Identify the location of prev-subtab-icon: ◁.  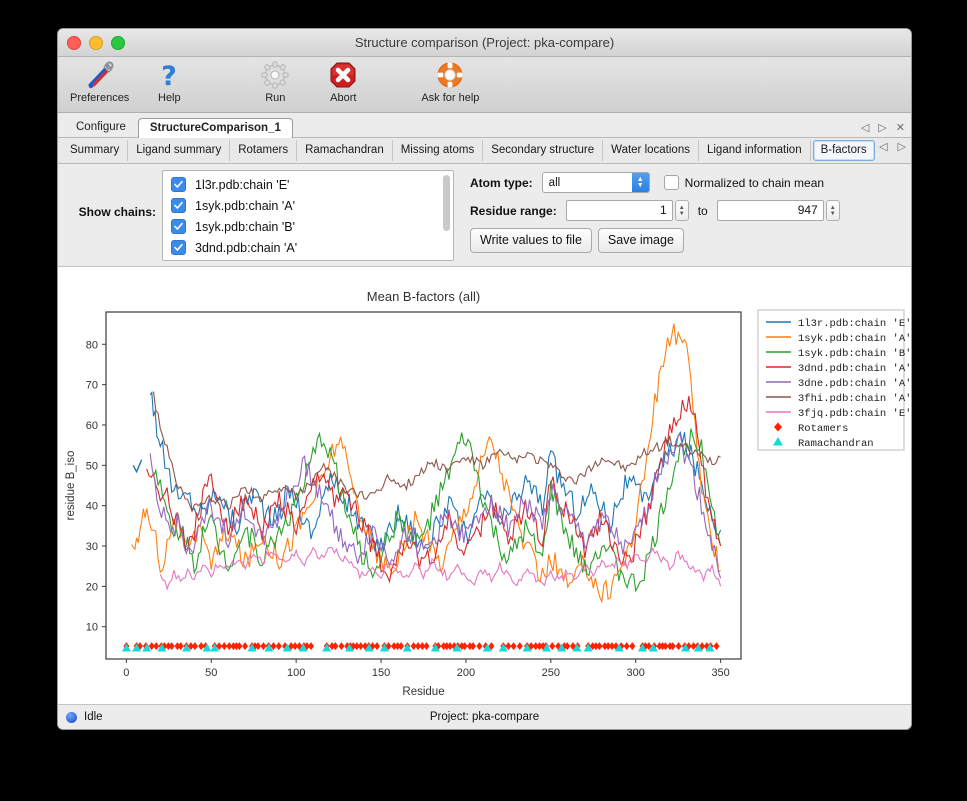
(883, 147).